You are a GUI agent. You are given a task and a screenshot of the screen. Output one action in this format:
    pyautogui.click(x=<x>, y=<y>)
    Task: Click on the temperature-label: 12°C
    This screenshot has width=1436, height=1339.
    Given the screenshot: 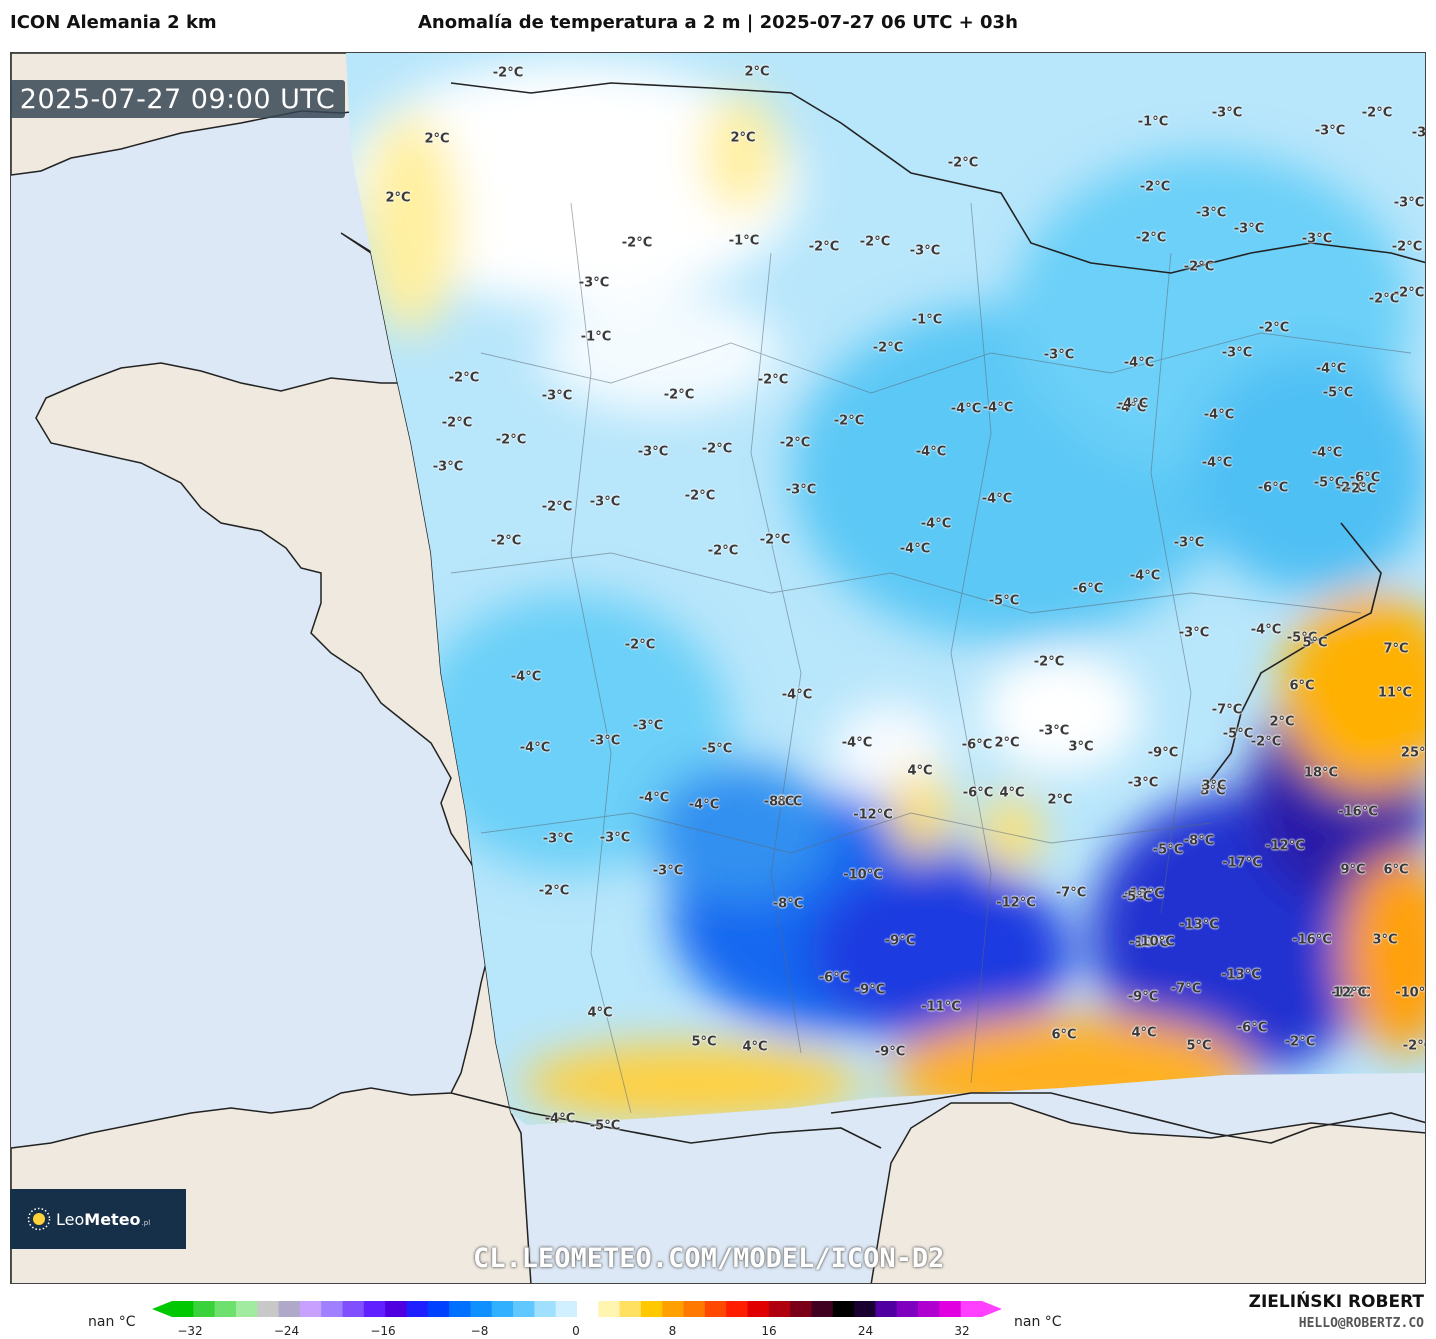 What is the action you would take?
    pyautogui.click(x=1350, y=993)
    